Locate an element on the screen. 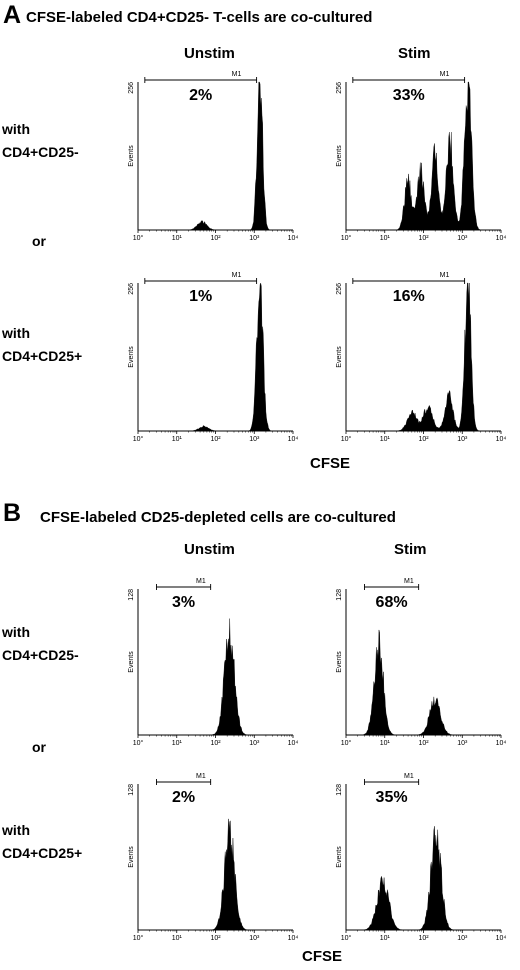  panel-b-x-axis-title: CFSE is located at coordinates (322, 956).